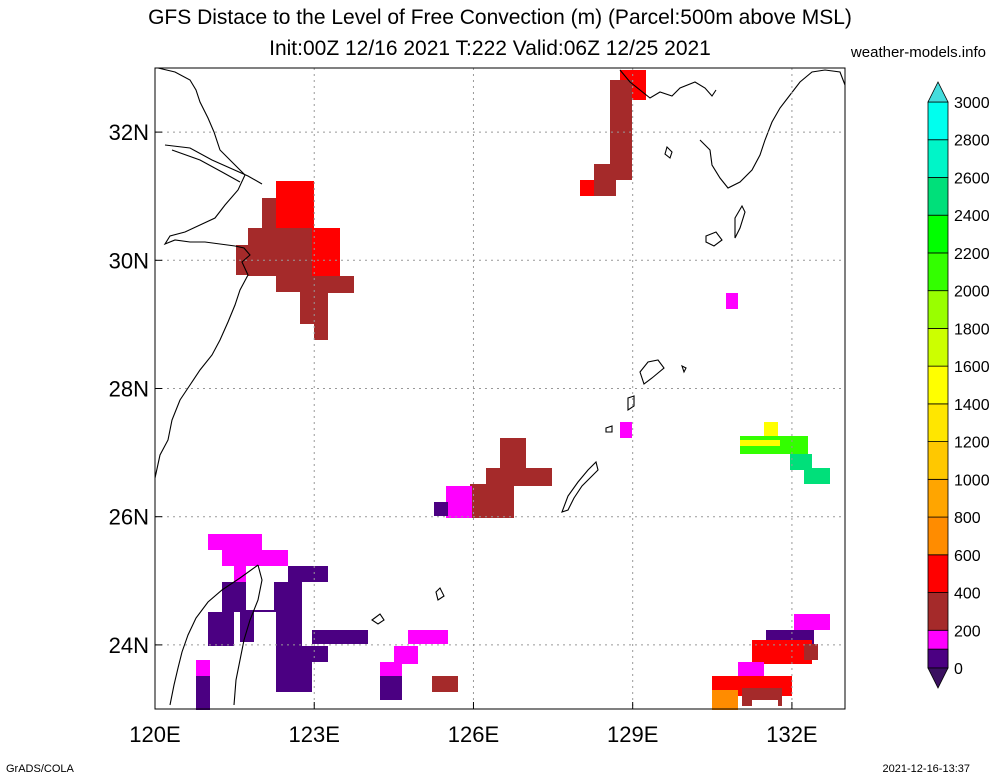  I want to click on colorbar-label: 2000, so click(972, 292).